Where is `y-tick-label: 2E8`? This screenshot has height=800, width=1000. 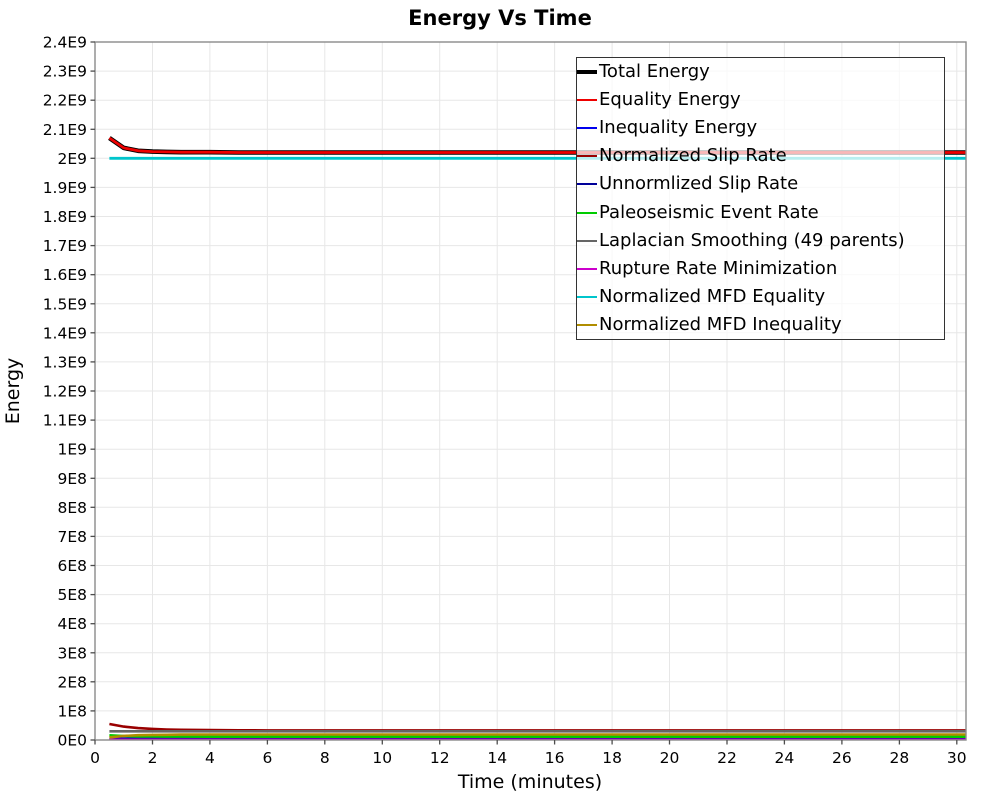
y-tick-label: 2E8 is located at coordinates (72, 682).